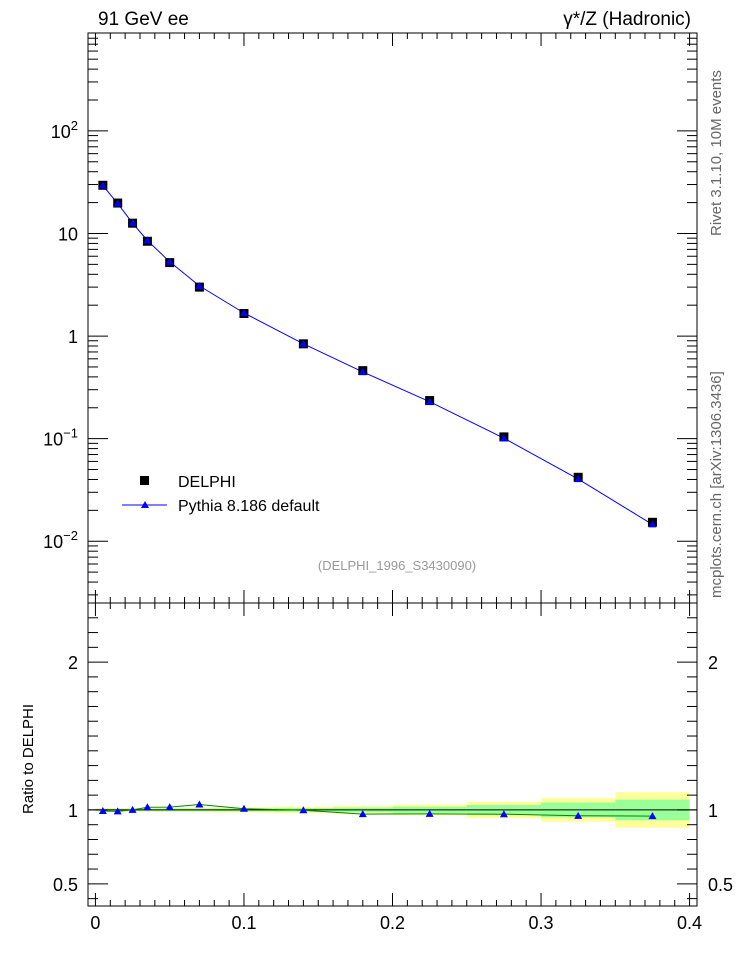  I want to click on y-tick-label: 1, so click(73, 337).